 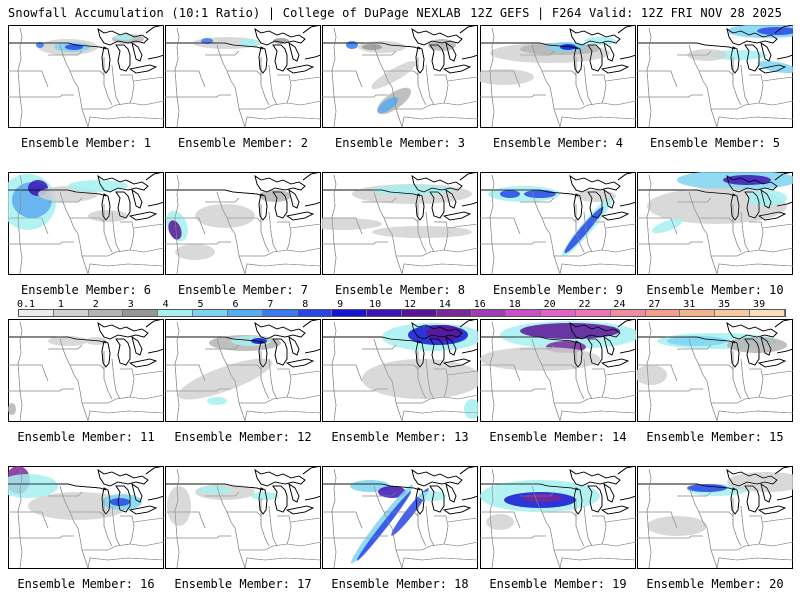 I want to click on ensemble-member-panel: Ensemble Member: 20, so click(x=715, y=528).